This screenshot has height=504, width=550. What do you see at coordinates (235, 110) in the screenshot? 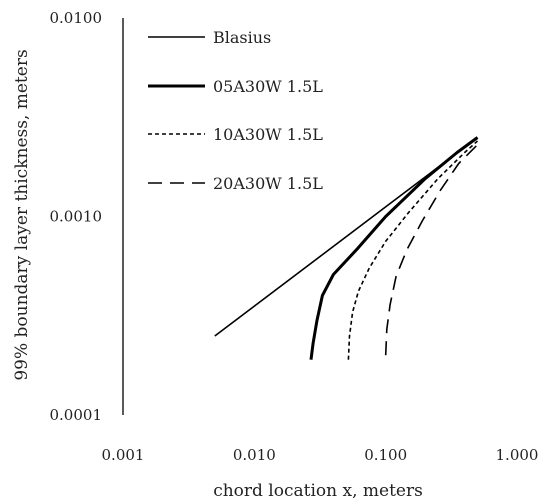
I see `legend: Blasius 05A30W 1.5L 10A30W 1.5L 20A30W 1.5L` at bounding box center [235, 110].